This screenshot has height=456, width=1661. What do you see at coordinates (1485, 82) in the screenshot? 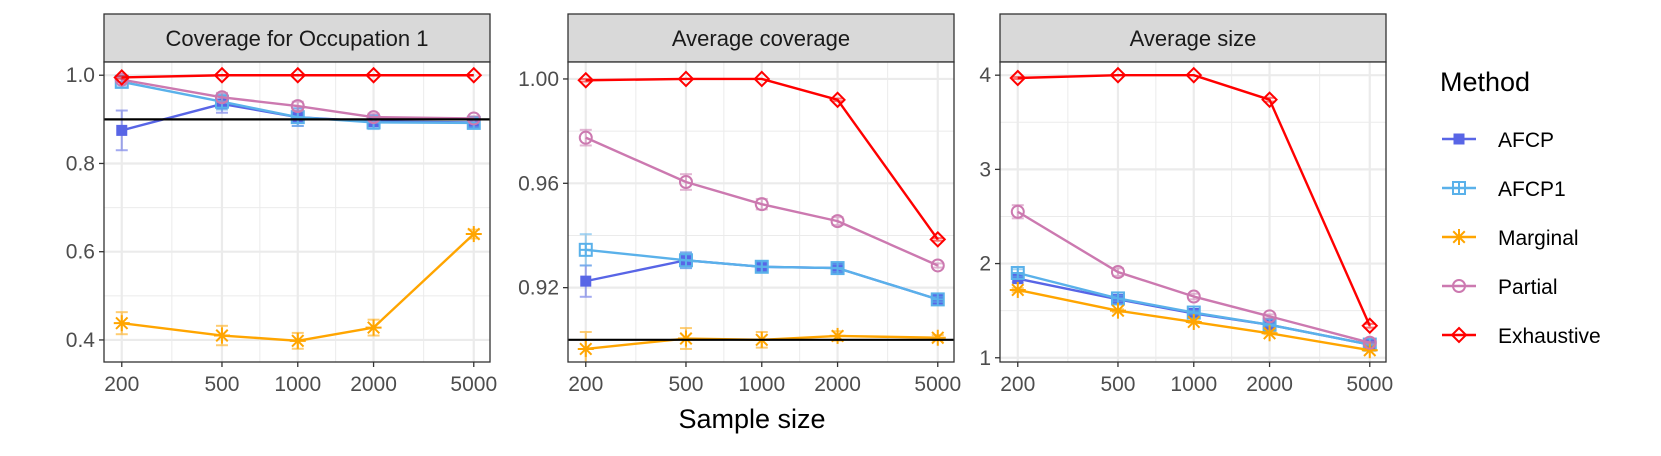
I see `legend-title: Method` at bounding box center [1485, 82].